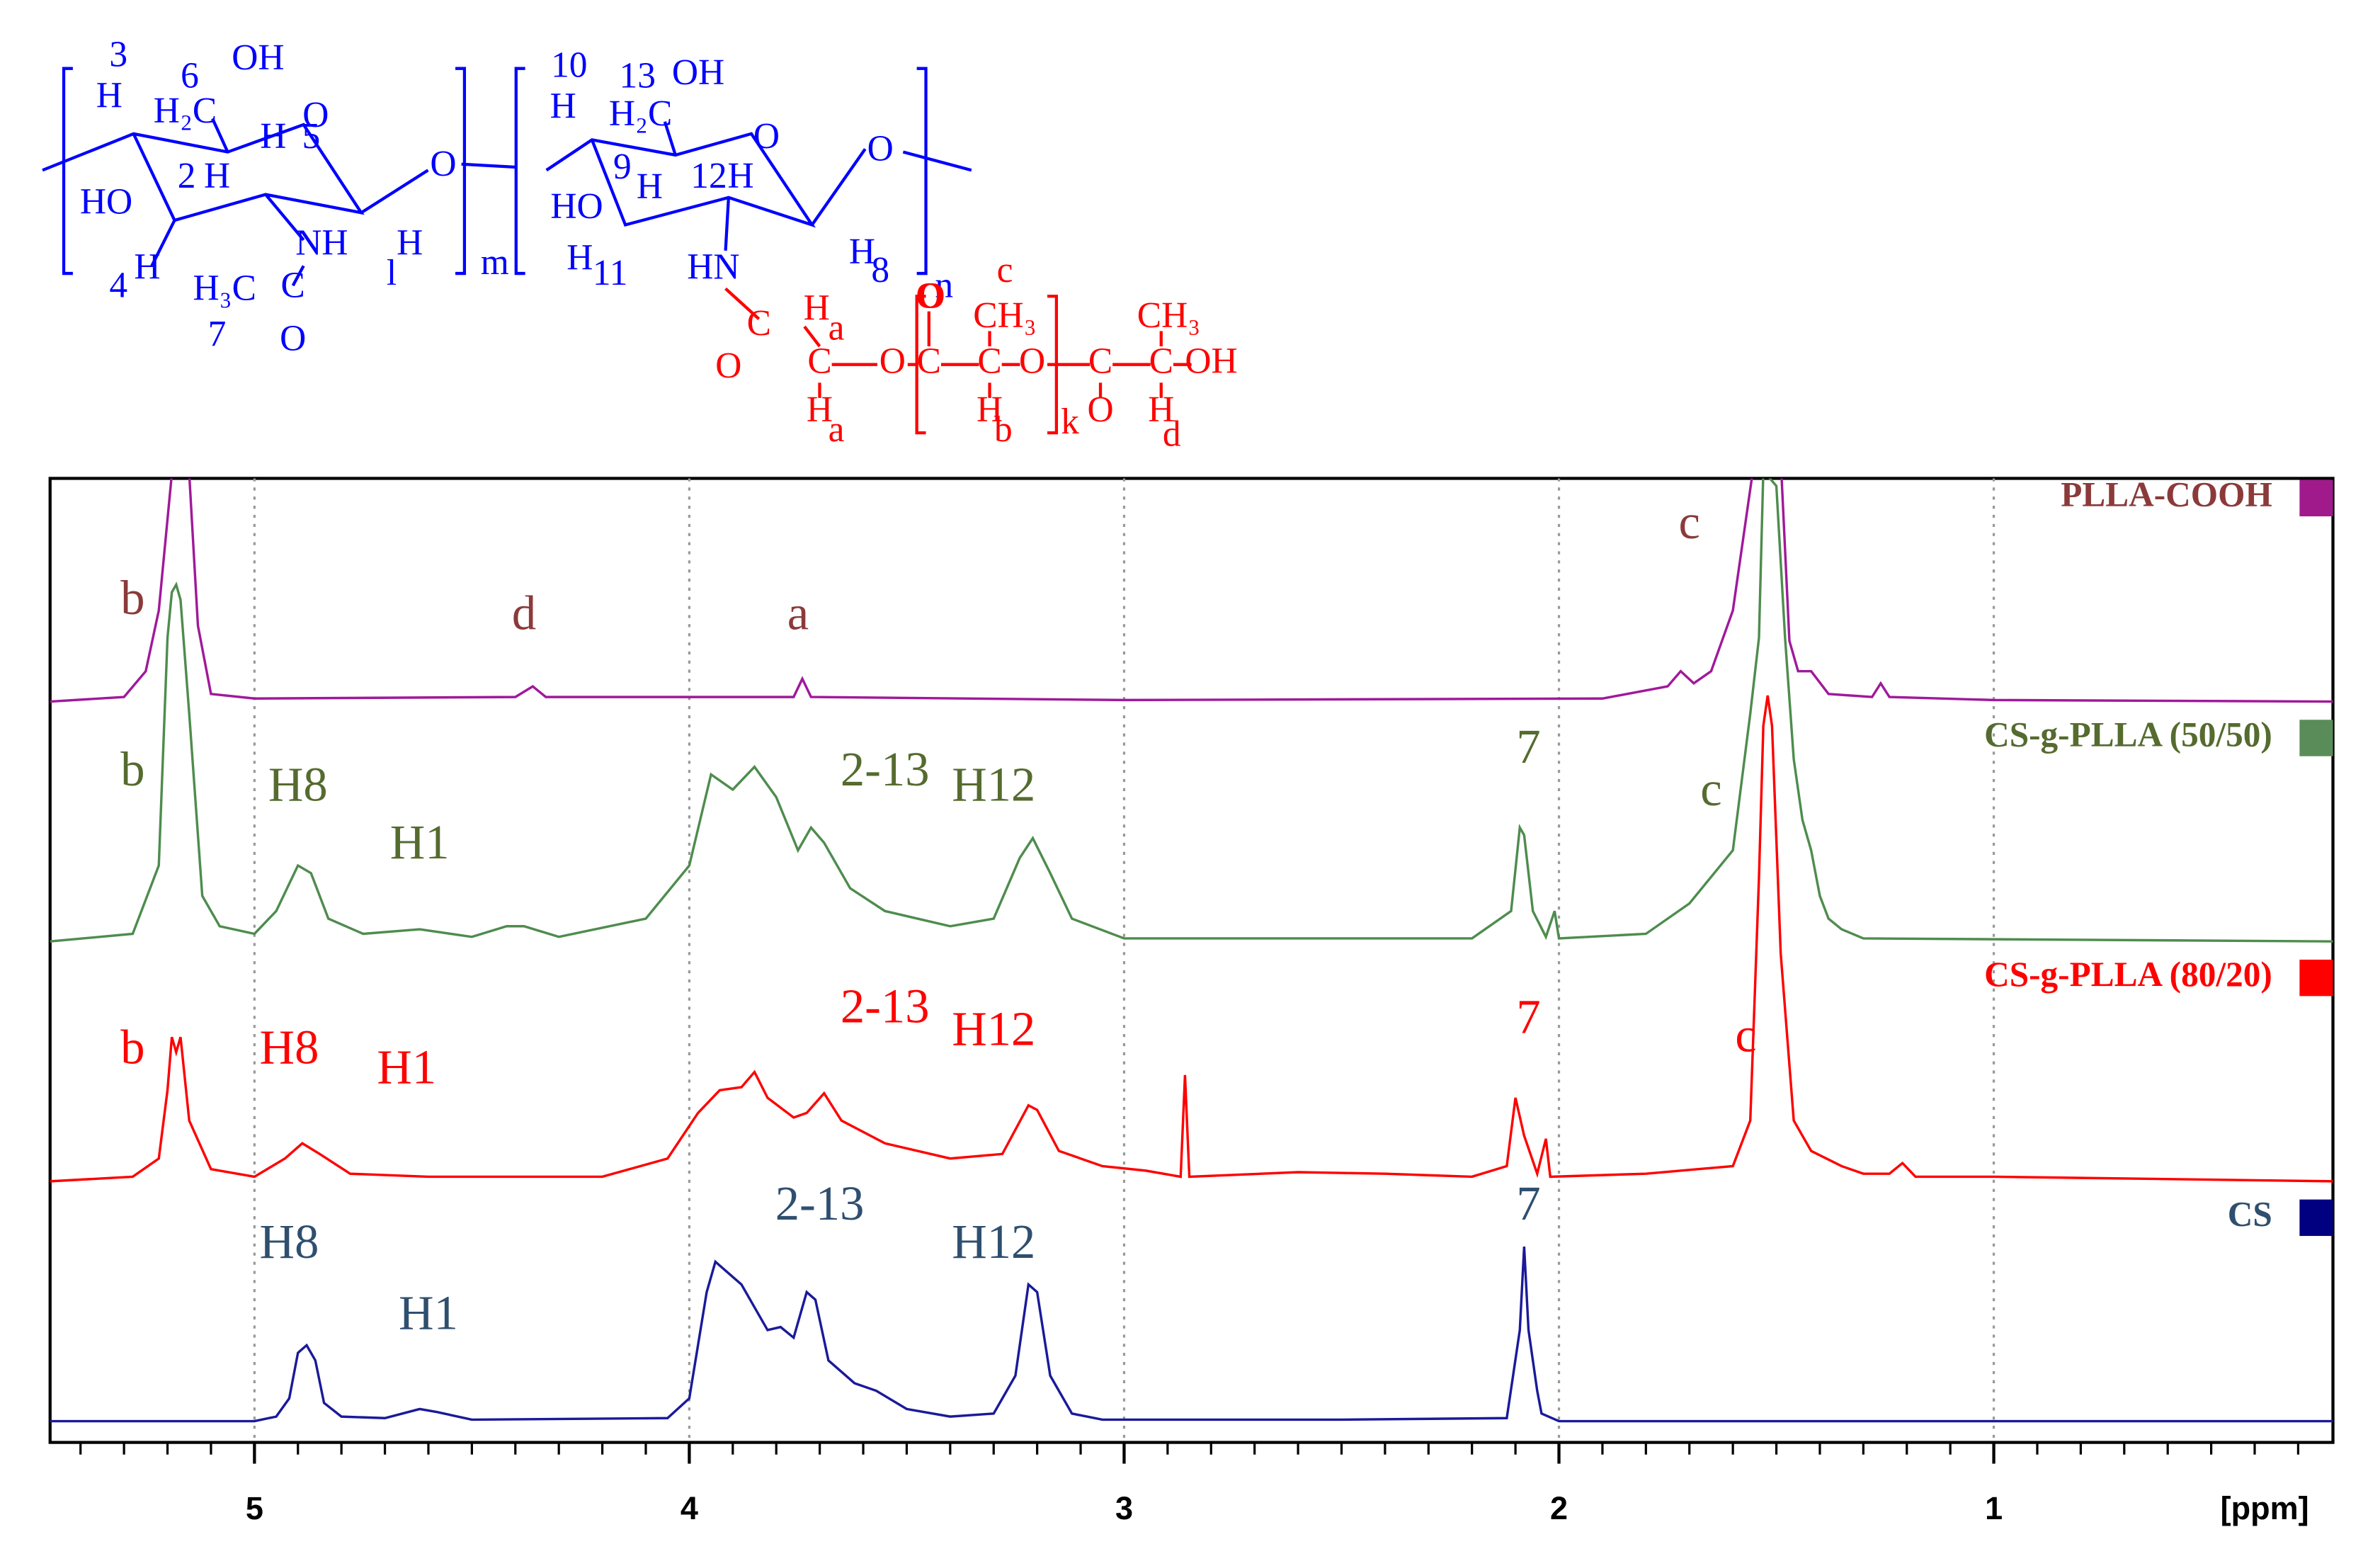  Describe the element at coordinates (2166, 495) in the screenshot. I see `legend-label: PLLA-COOH` at that location.